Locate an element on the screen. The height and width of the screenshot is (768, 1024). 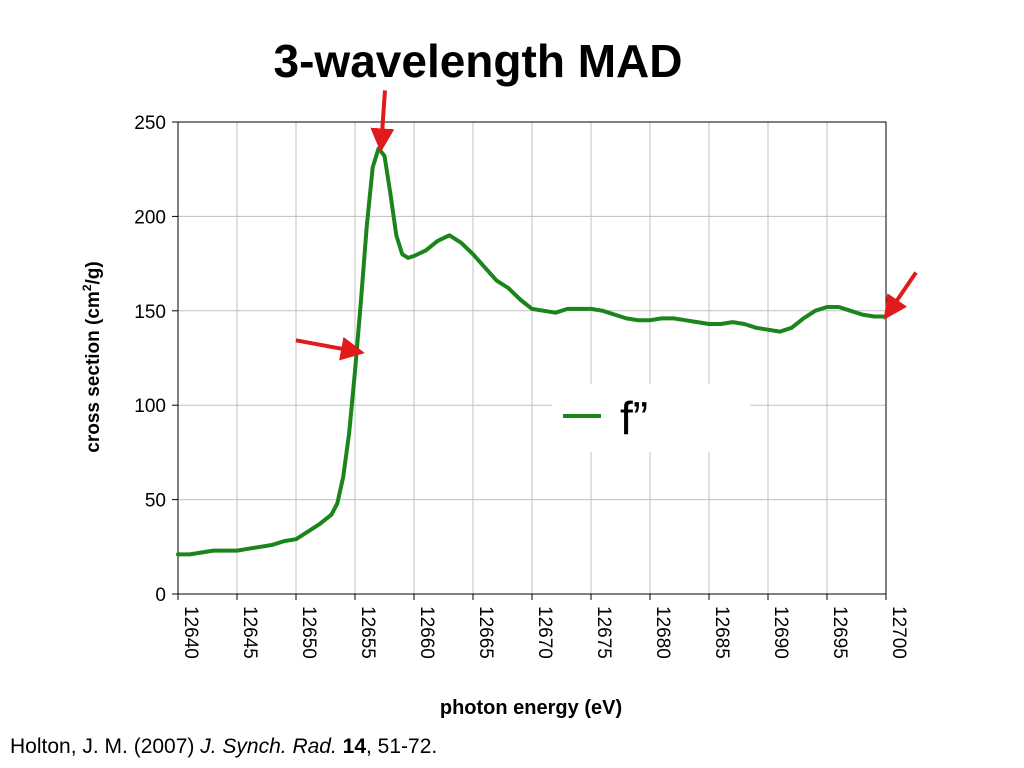
x-tick-label: 12650 is located at coordinates (308, 632).